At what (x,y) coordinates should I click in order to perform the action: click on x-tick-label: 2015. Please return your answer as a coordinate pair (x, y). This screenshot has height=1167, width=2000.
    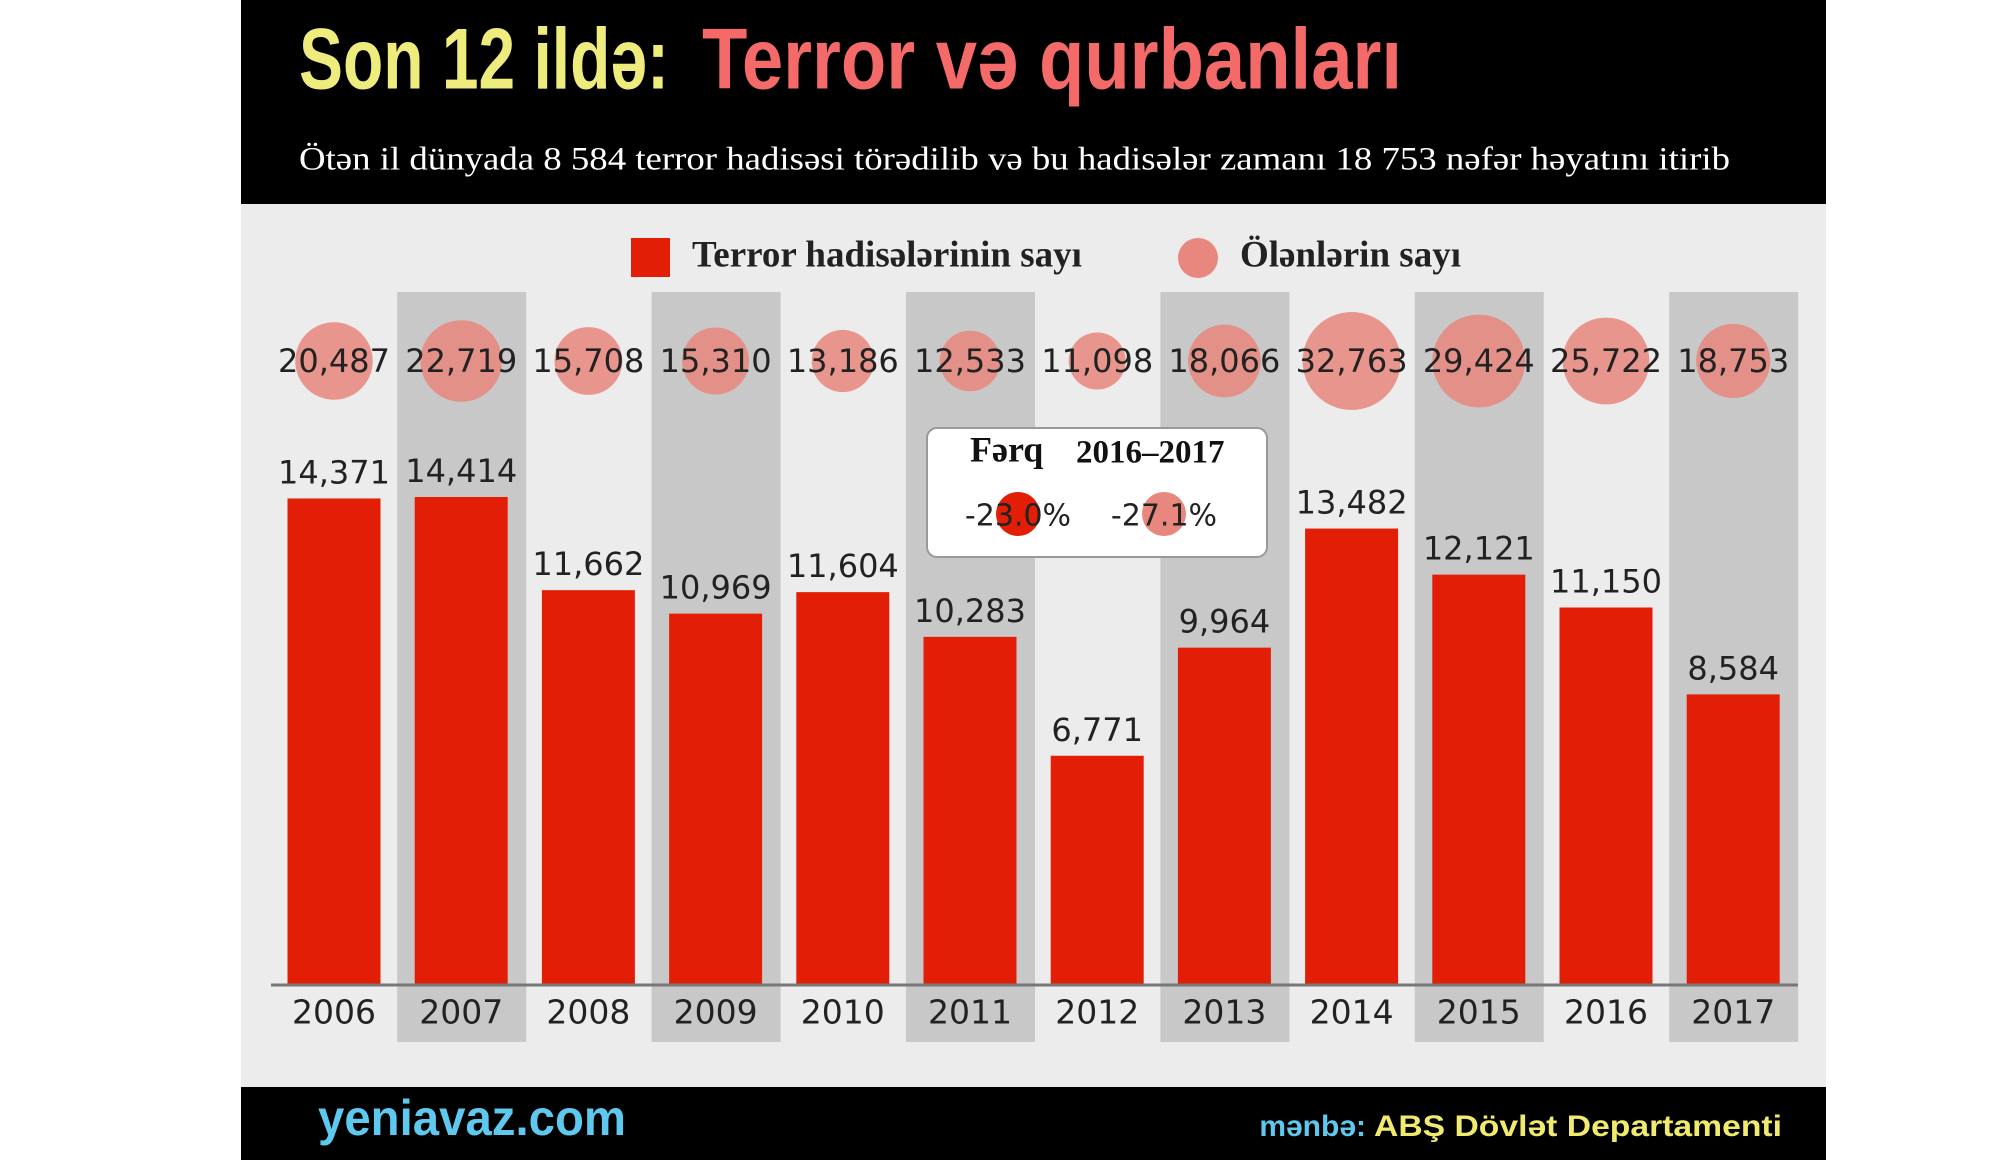
    Looking at the image, I should click on (1479, 1012).